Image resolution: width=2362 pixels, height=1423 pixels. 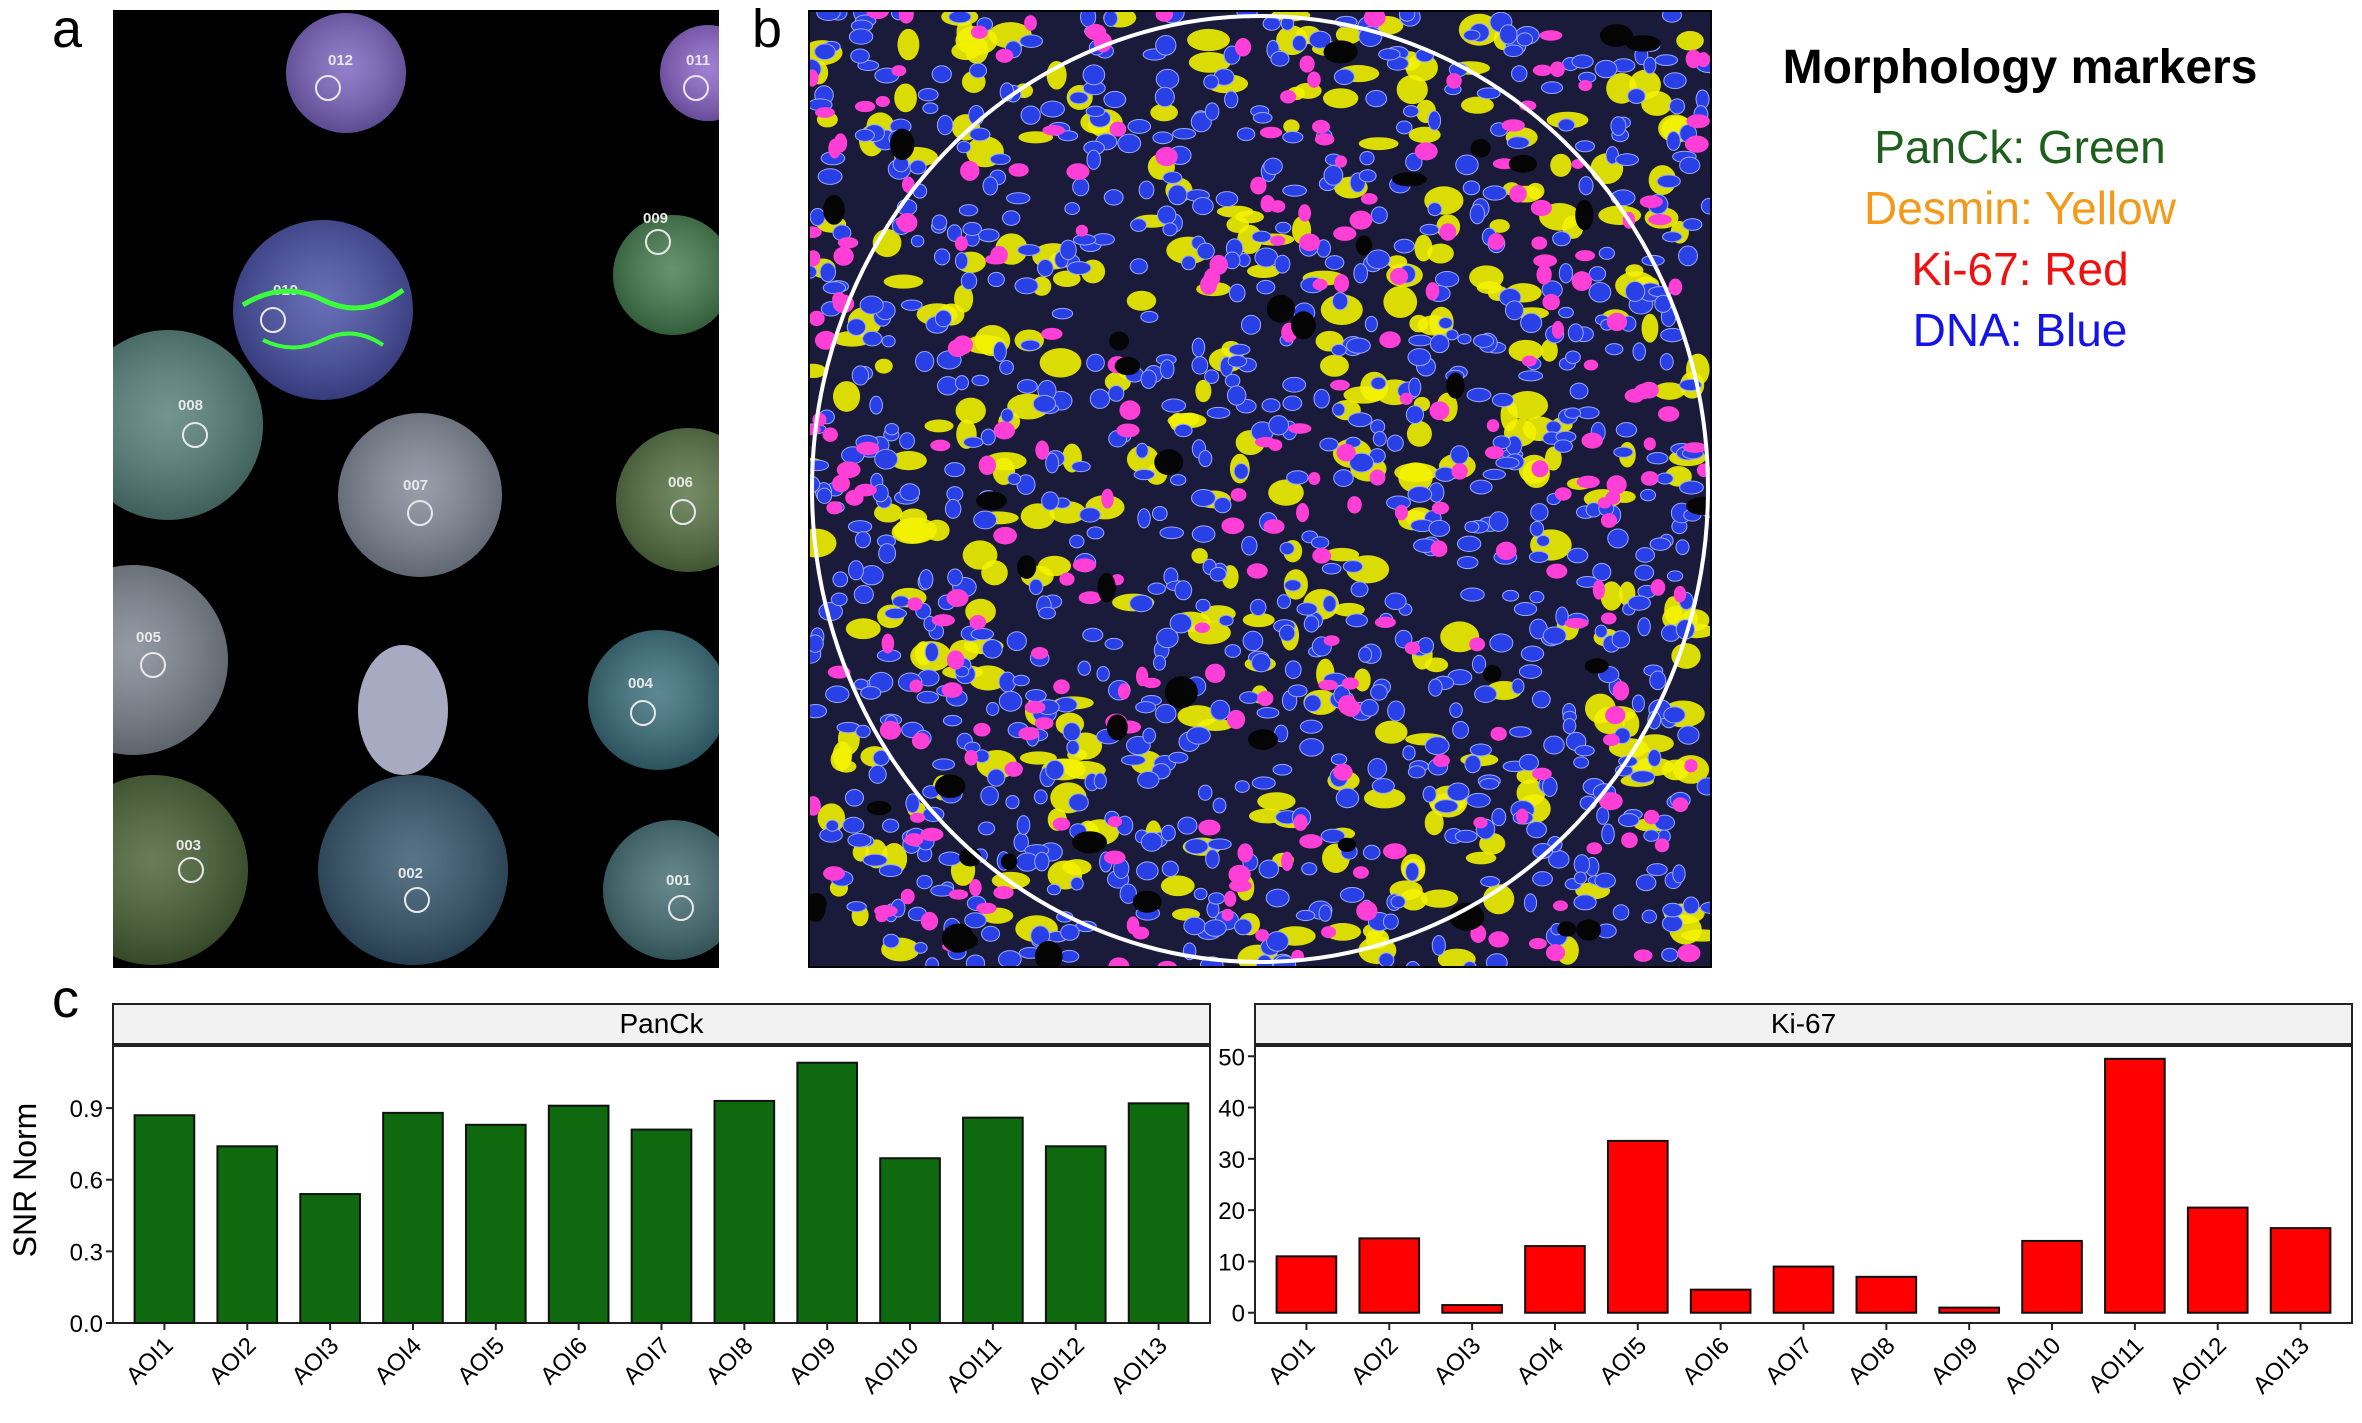 I want to click on tissue-fragment, so click(x=403, y=710).